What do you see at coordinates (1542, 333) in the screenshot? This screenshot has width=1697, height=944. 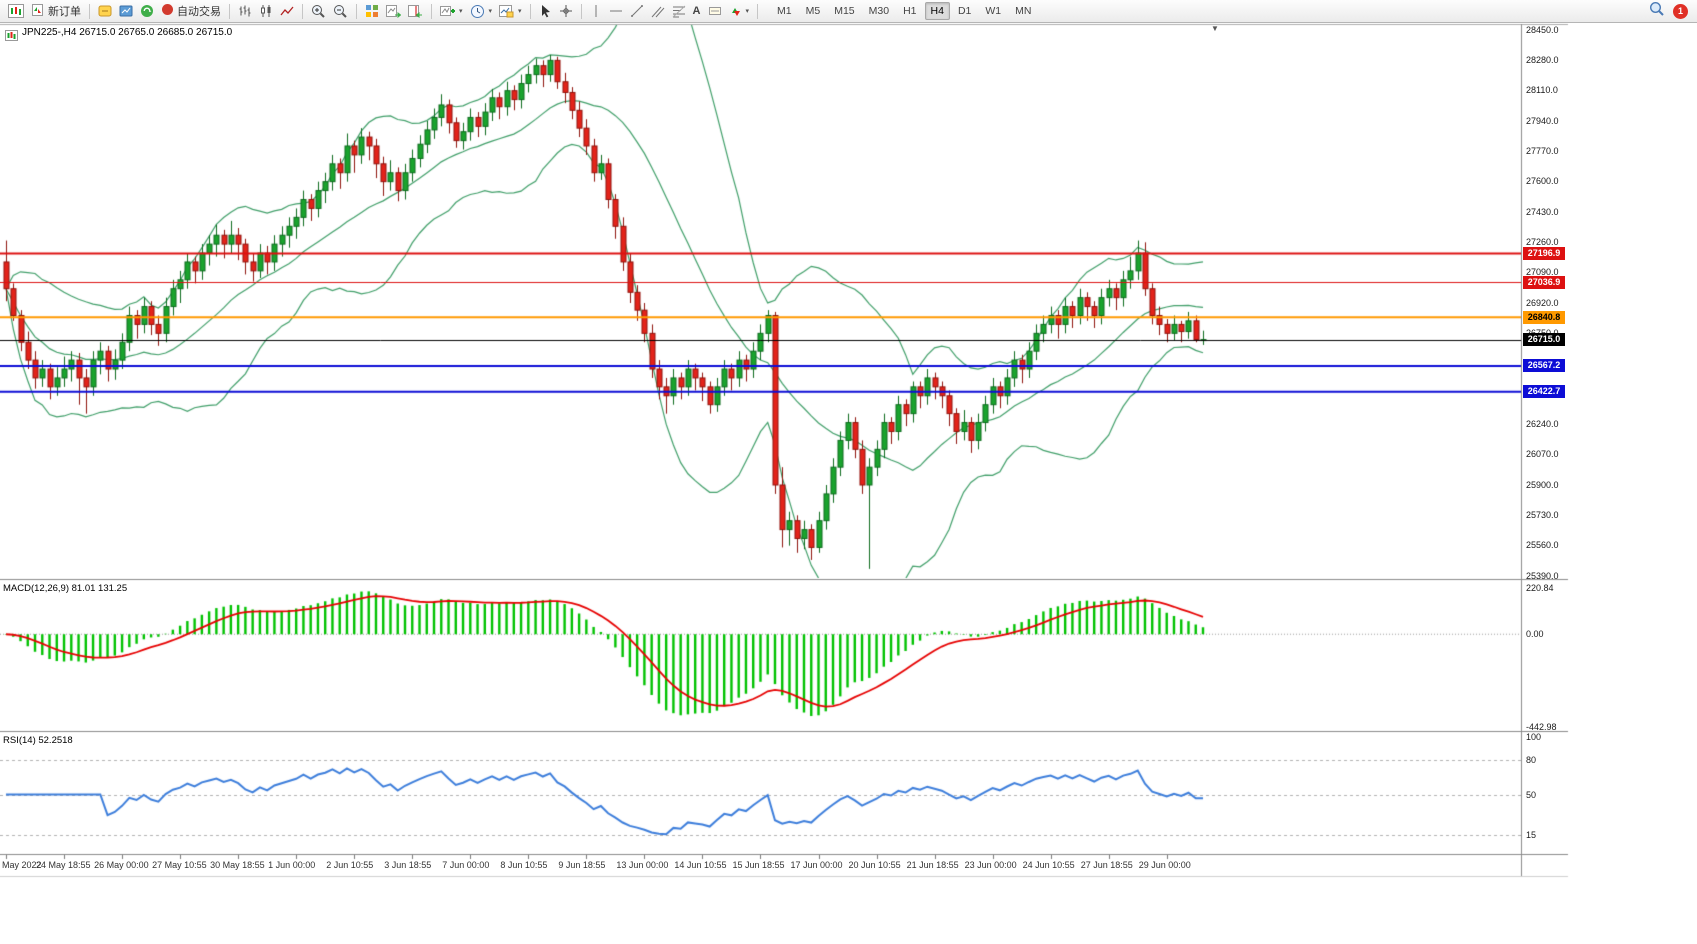 I see `price-axis-label: 26750.0` at bounding box center [1542, 333].